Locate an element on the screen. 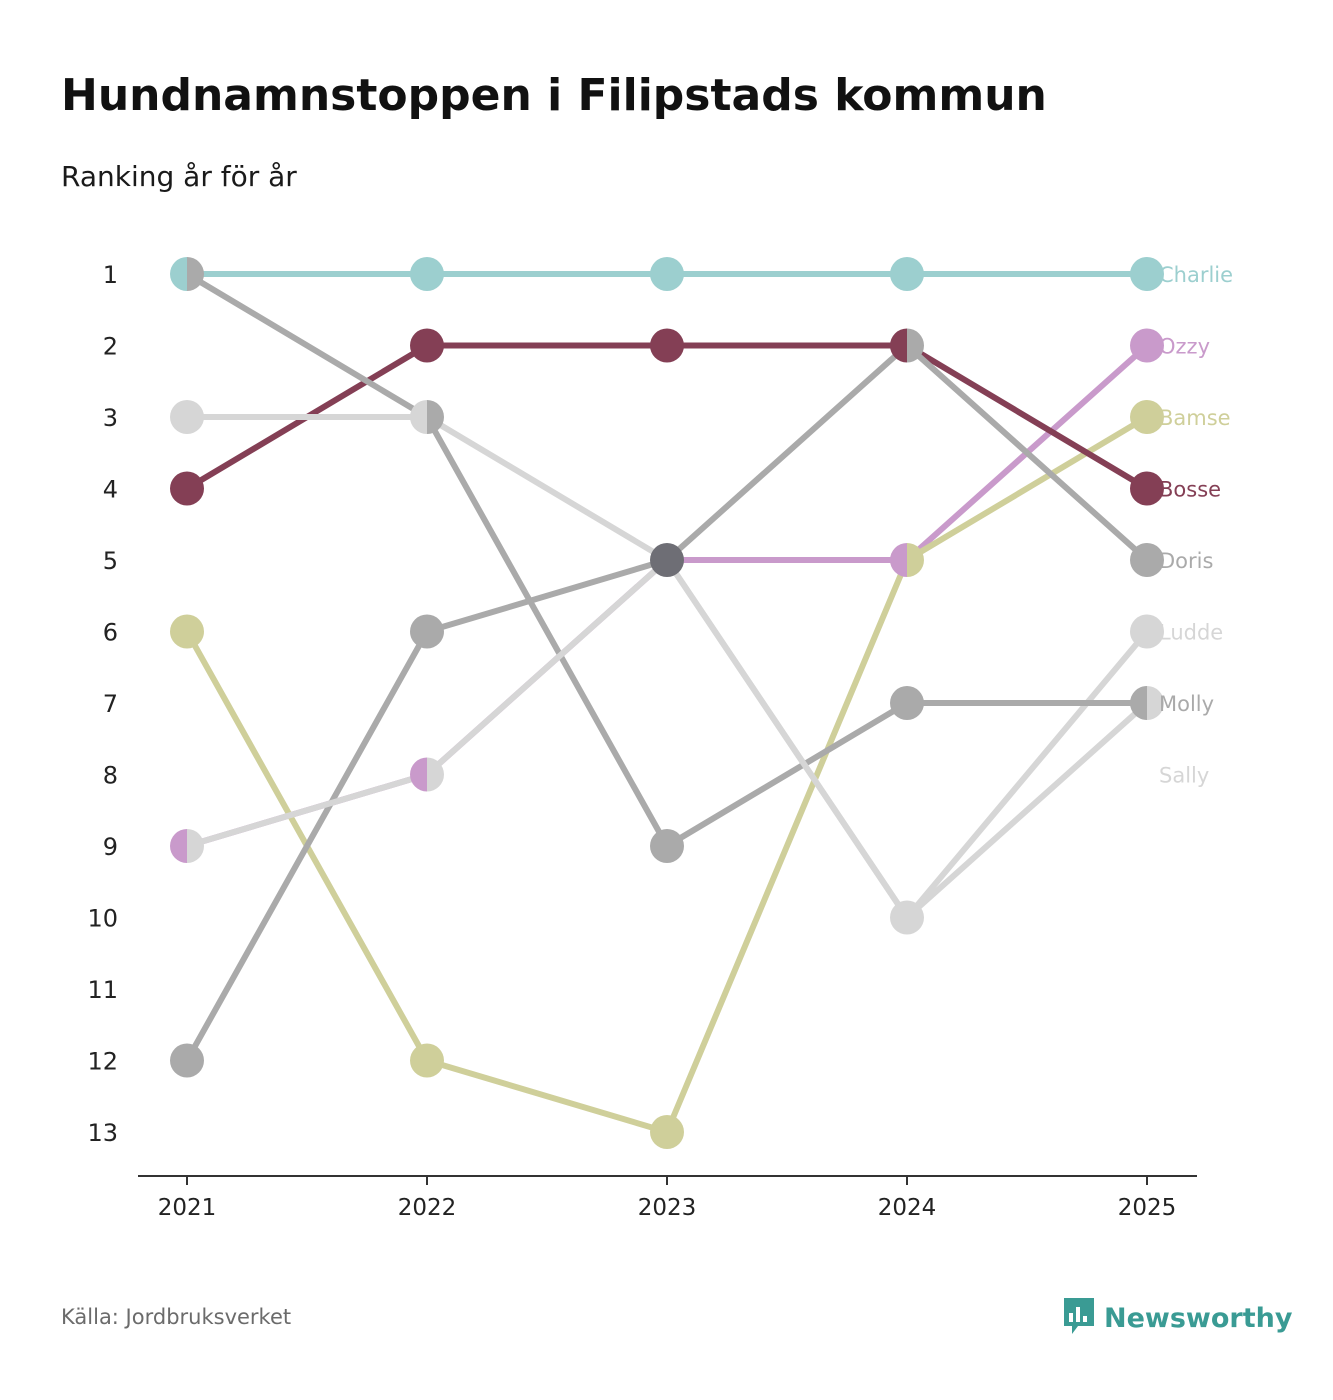 Image resolution: width=1333 pixels, height=1400 pixels. series-label-charlie: Charlie is located at coordinates (1196, 275).